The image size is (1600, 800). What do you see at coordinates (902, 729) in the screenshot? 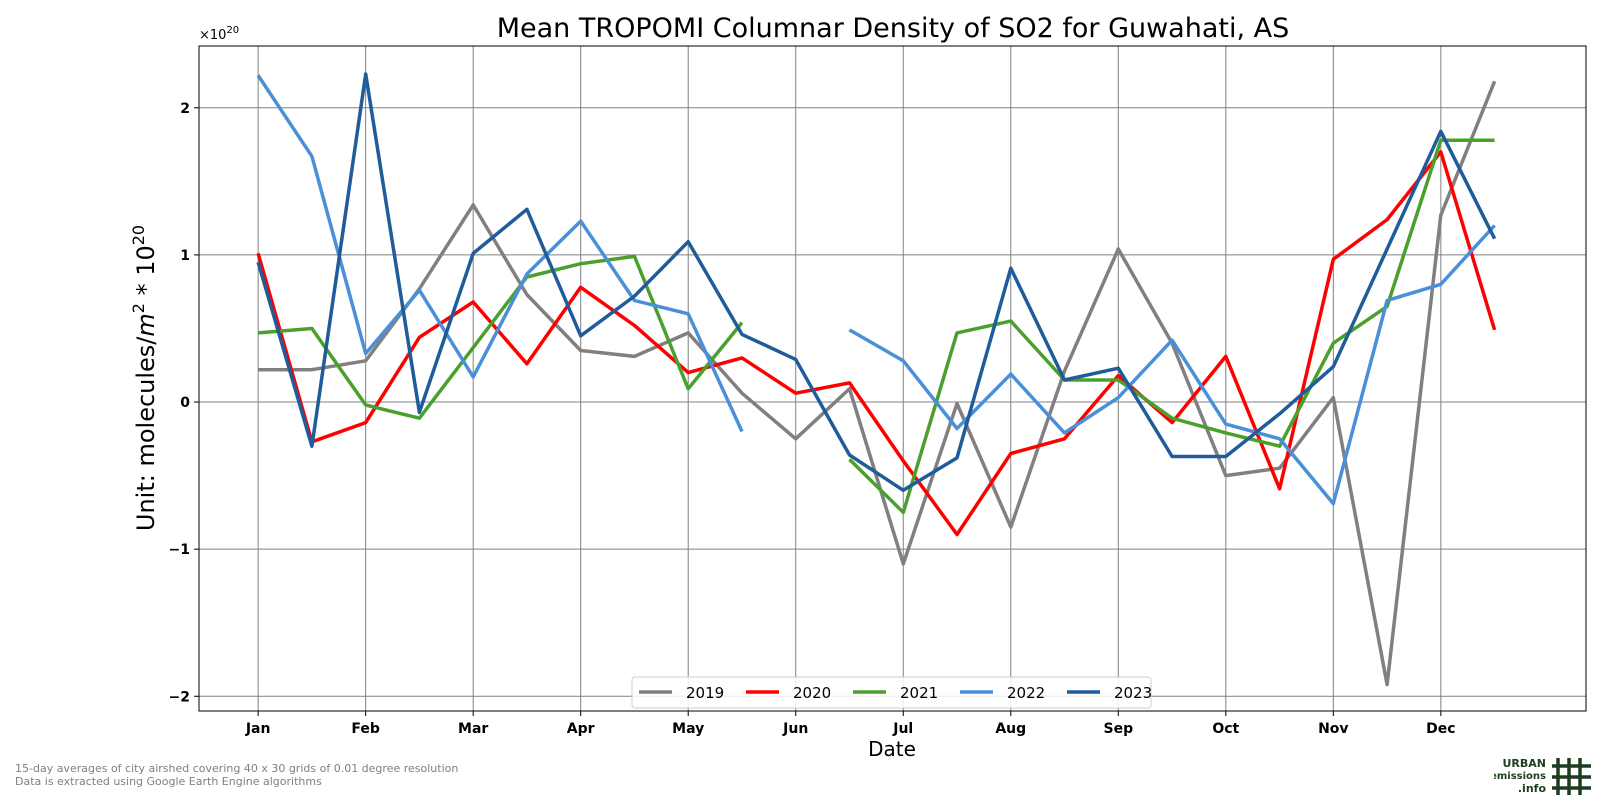
I see `x-tick-label: Jul` at bounding box center [902, 729].